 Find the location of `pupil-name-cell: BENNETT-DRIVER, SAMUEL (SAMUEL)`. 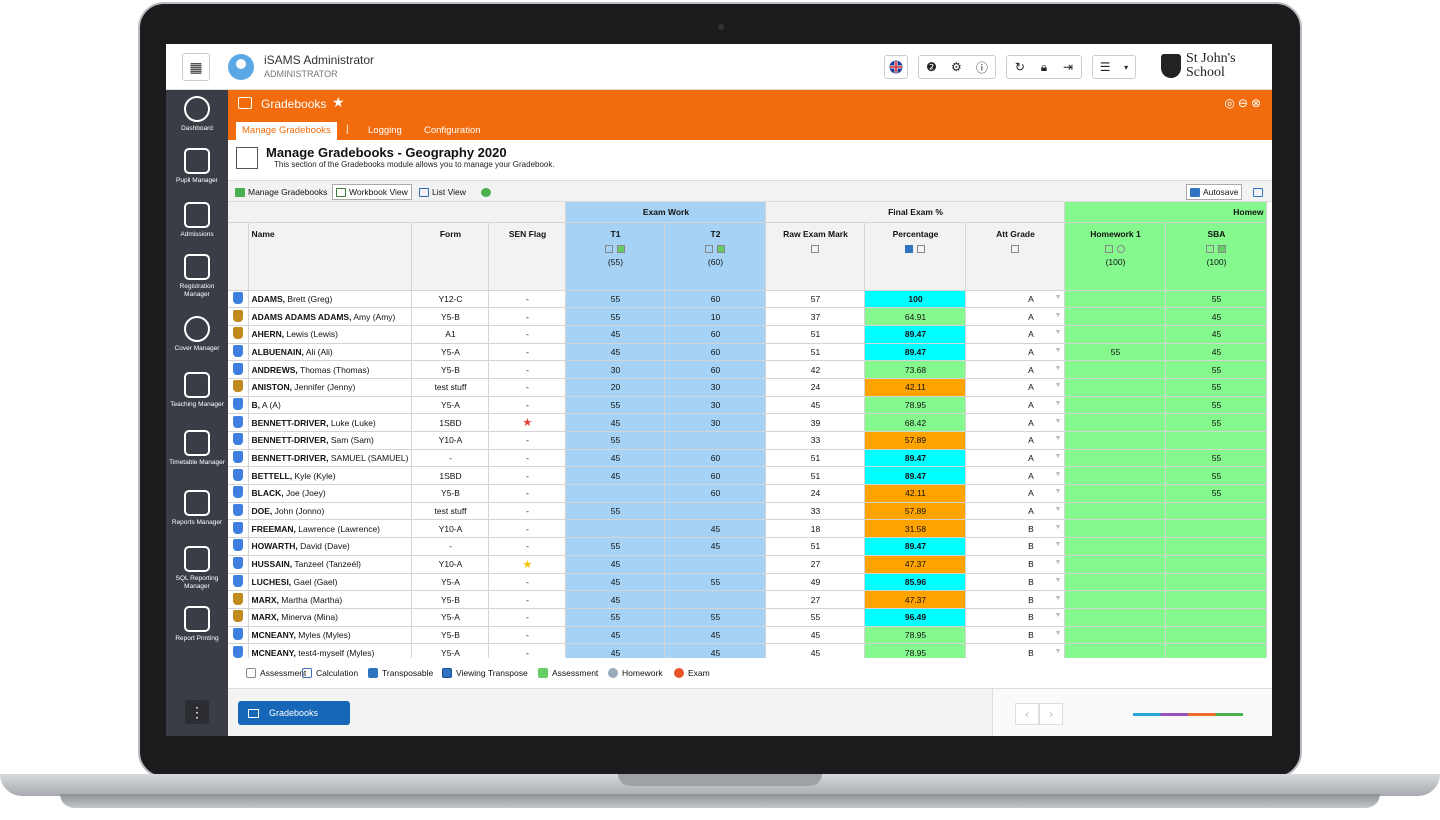

pupil-name-cell: BENNETT-DRIVER, SAMUEL (SAMUEL) is located at coordinates (330, 458).